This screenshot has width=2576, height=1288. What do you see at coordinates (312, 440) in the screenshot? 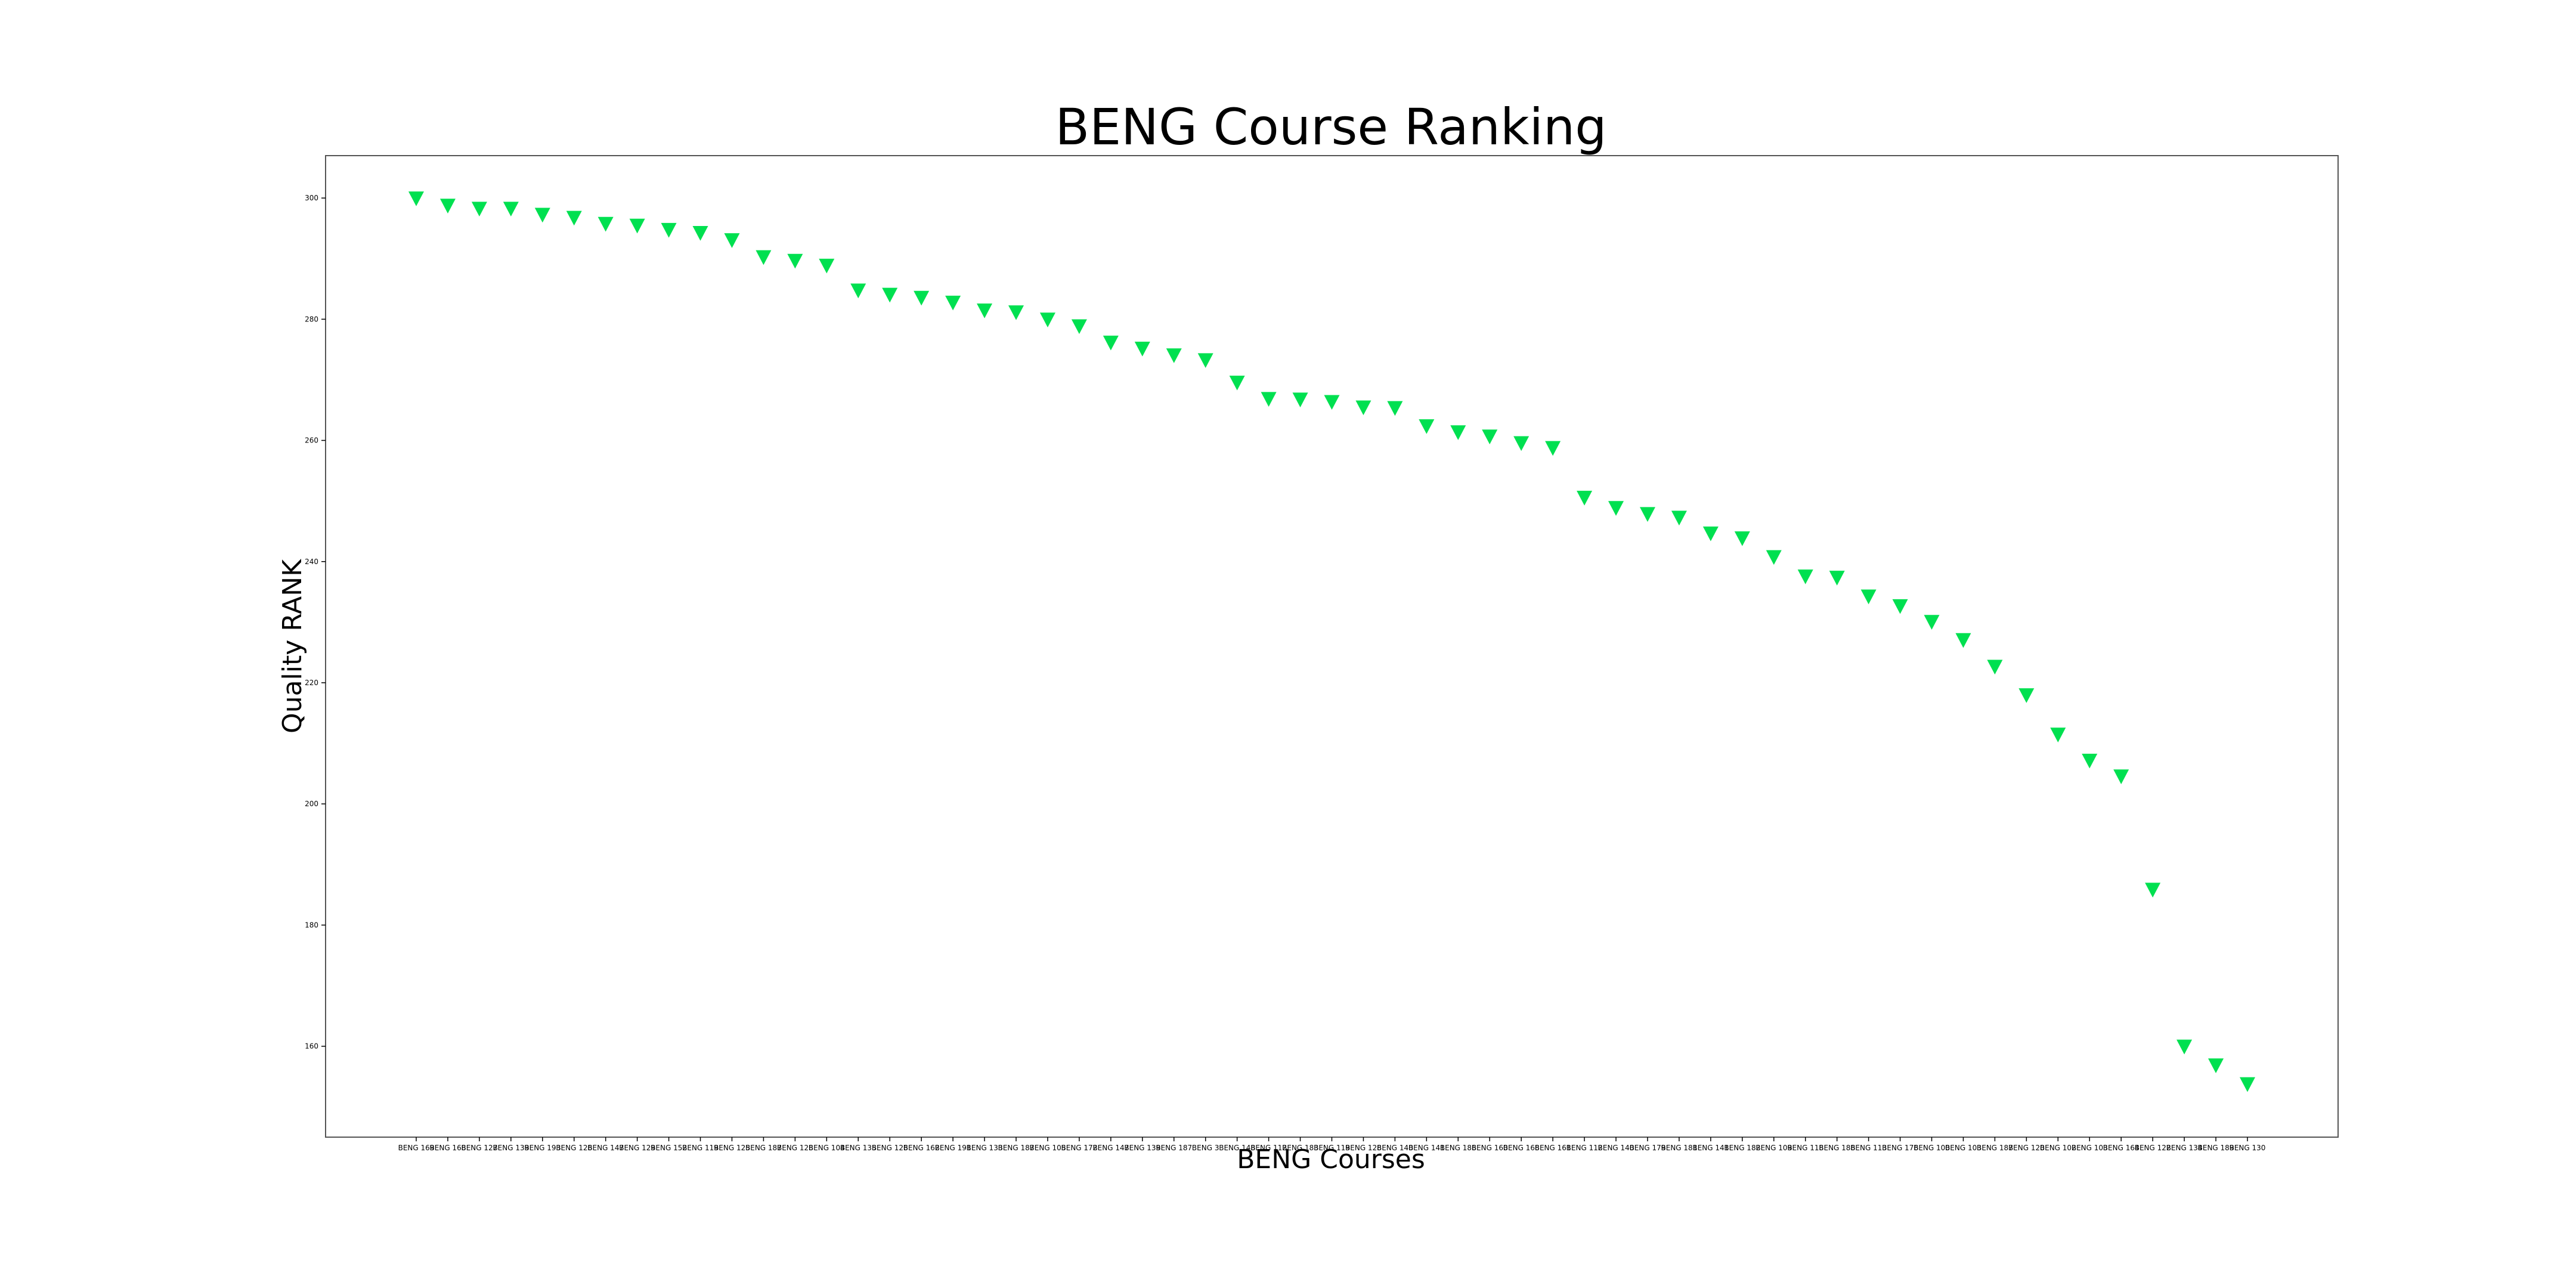
I see `y-tick-label: 260` at bounding box center [312, 440].